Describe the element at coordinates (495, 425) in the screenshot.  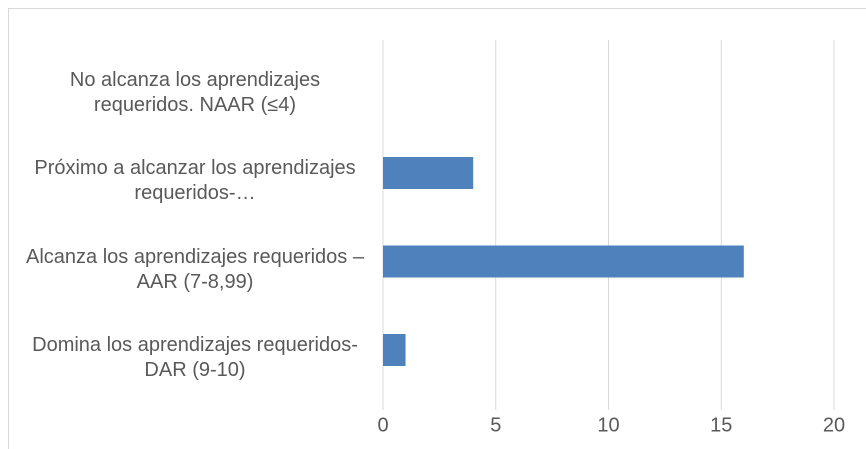
I see `x-tick-label: 5` at that location.